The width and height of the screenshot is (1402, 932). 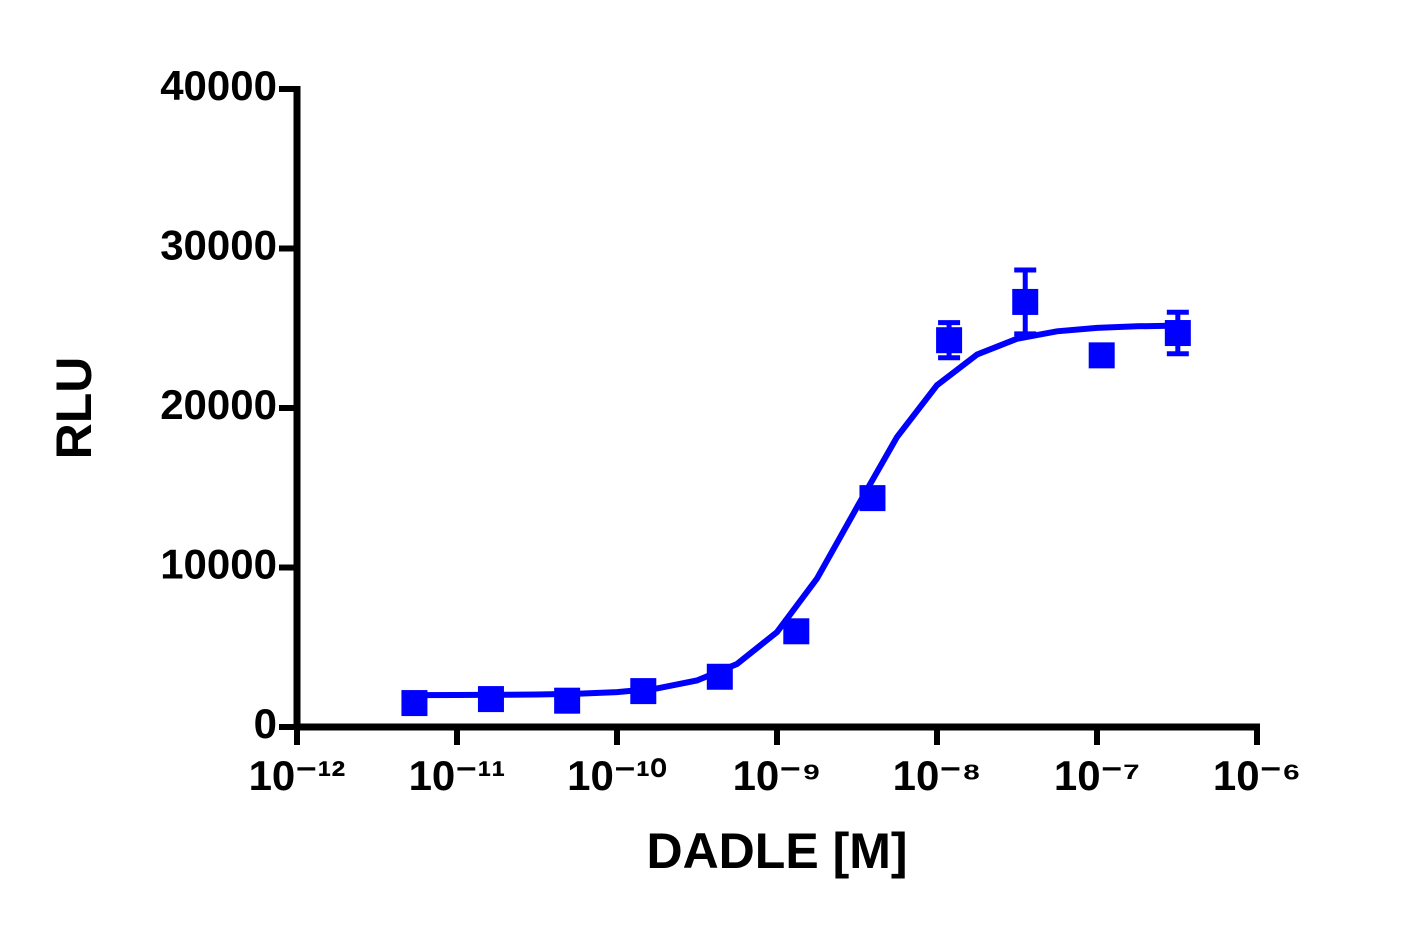 I want to click on y-tick-label: 10000, so click(x=218, y=564).